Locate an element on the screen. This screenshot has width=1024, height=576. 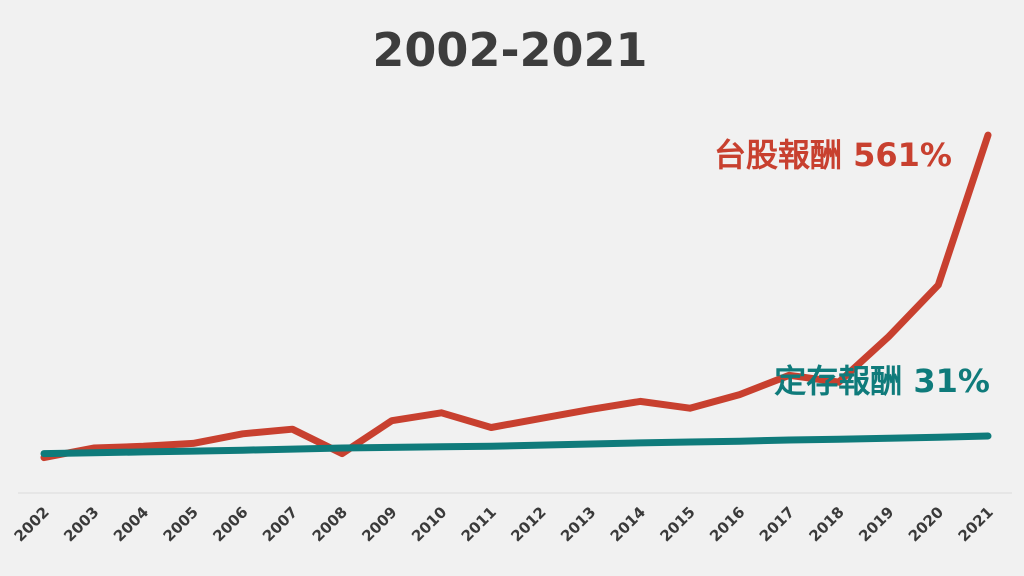
series-label-0: 台股報酬 561% is located at coordinates (833, 155).